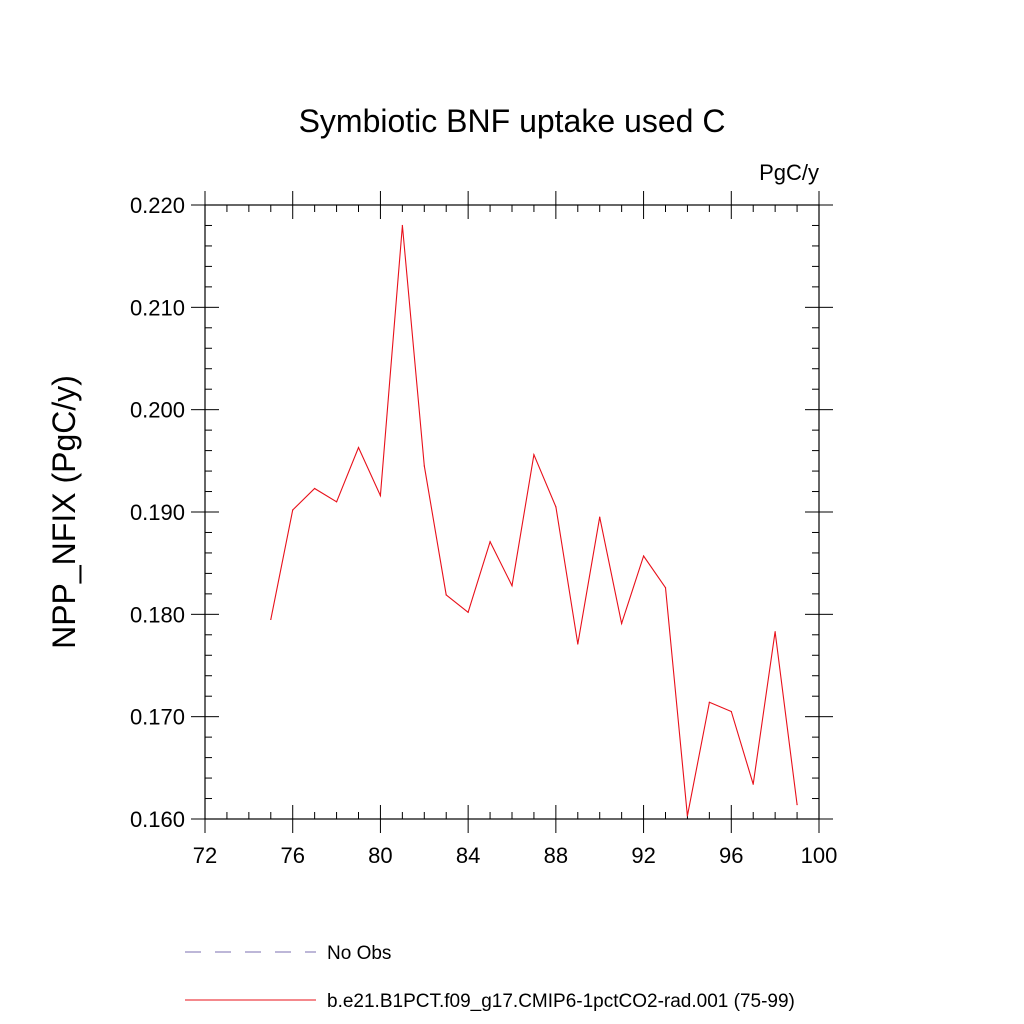  What do you see at coordinates (205, 855) in the screenshot?
I see `x-tick-label: 72` at bounding box center [205, 855].